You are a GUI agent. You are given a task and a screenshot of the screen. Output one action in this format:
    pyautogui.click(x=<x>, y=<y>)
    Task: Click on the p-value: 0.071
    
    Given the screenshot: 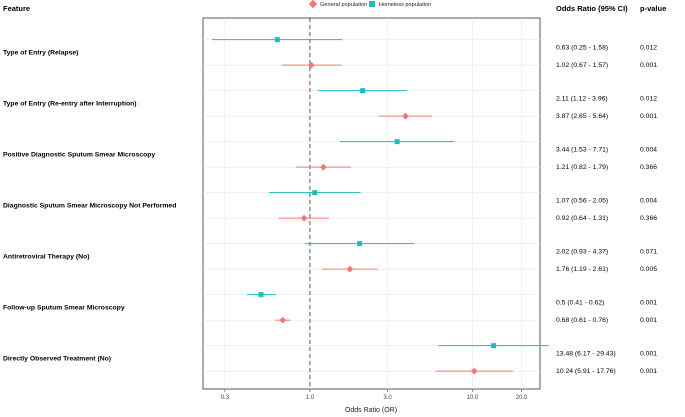 What is the action you would take?
    pyautogui.click(x=648, y=252)
    